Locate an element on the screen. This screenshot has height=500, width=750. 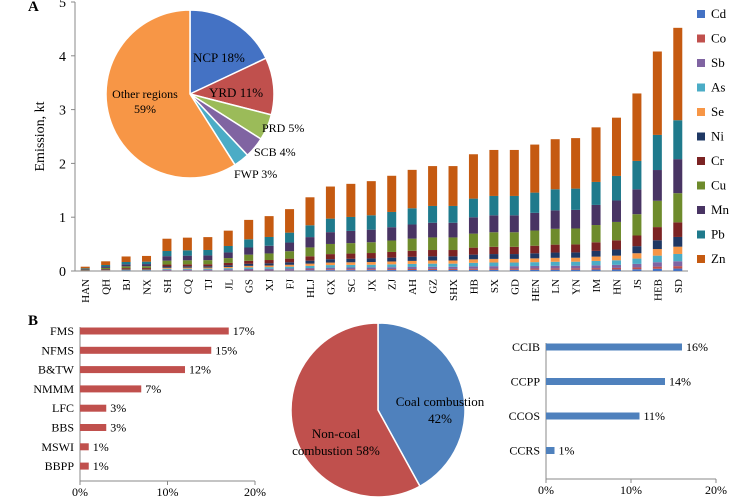
category-label: CCPP is located at coordinates (526, 382).